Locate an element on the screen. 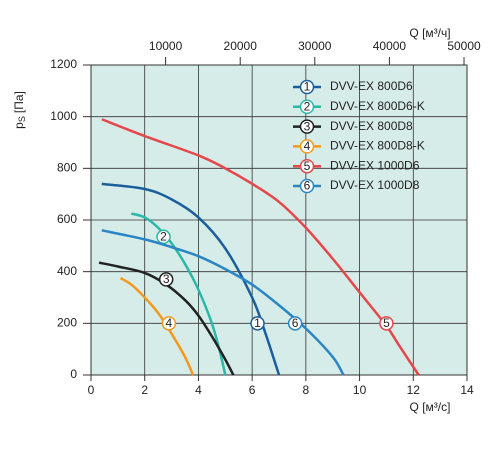  y-tick-label: 1200 is located at coordinates (63, 64).